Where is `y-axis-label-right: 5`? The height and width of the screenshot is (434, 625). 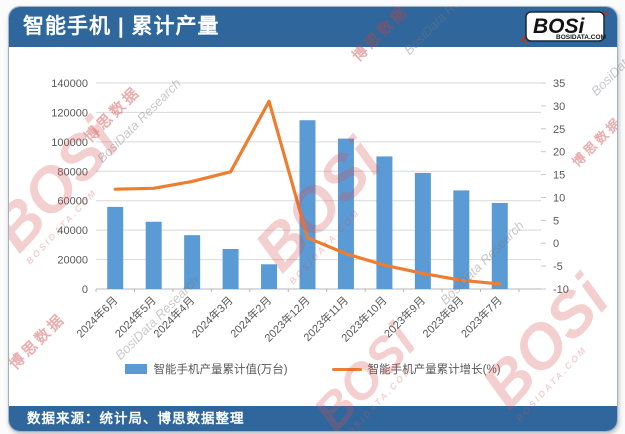 y-axis-label-right: 5 is located at coordinates (556, 221).